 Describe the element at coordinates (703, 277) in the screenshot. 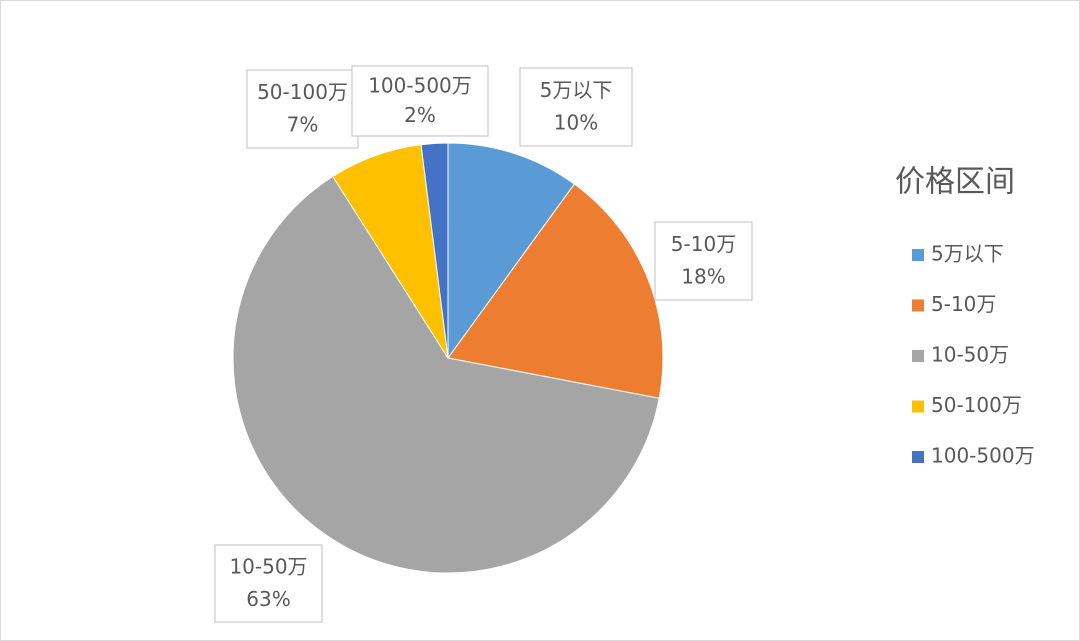

I see `data-label-value: 18%` at that location.